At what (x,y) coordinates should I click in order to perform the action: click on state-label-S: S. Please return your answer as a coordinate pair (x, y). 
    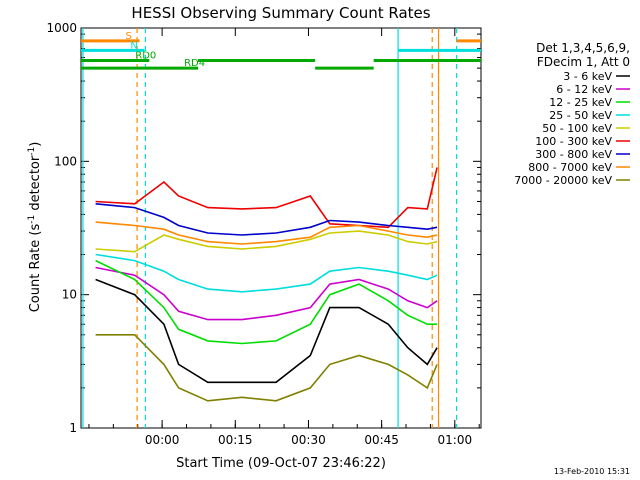
    Looking at the image, I should click on (129, 36).